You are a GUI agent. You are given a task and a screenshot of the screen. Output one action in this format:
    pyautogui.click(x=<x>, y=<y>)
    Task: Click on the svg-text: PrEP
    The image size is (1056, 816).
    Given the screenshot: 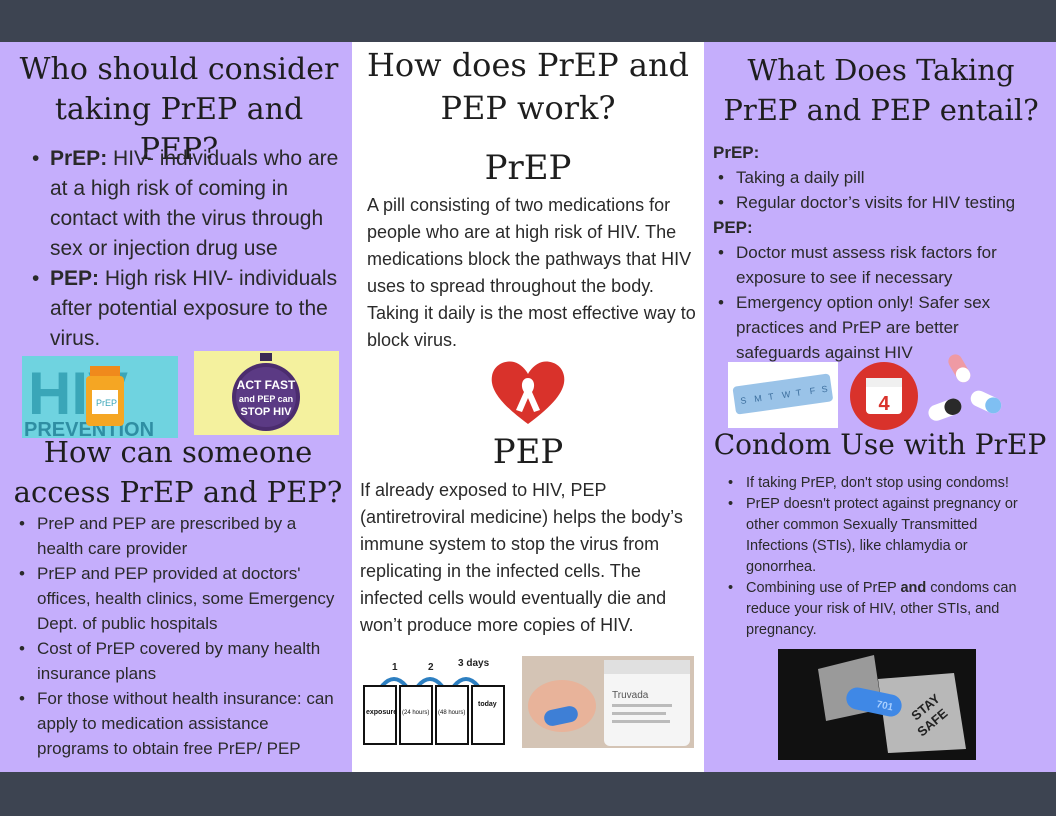 What is the action you would take?
    pyautogui.click(x=106, y=403)
    